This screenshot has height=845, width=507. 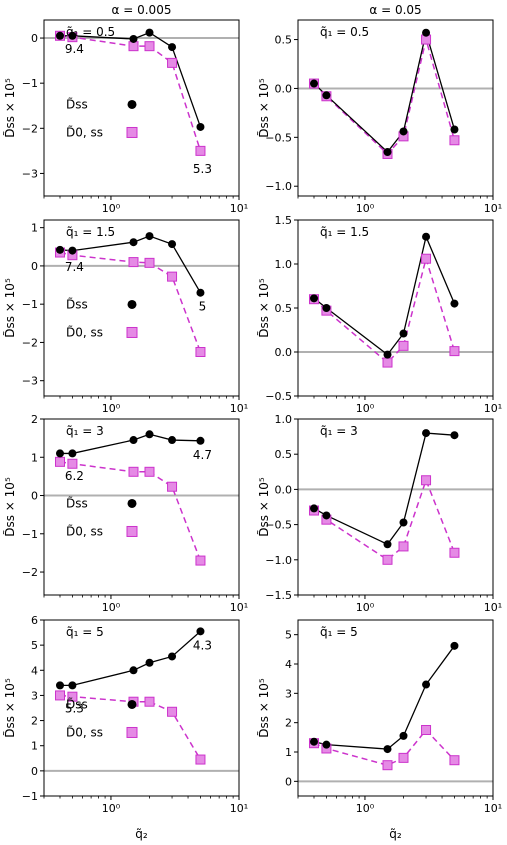 What do you see at coordinates (202, 645) in the screenshot?
I see `point-annotation: 4.3` at bounding box center [202, 645].